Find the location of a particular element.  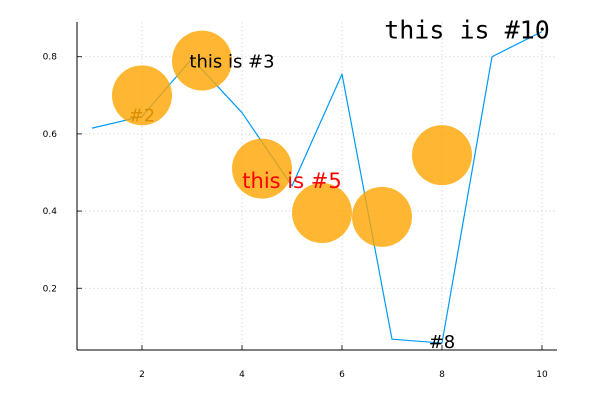

annotation-label: this is #5 is located at coordinates (291, 181).